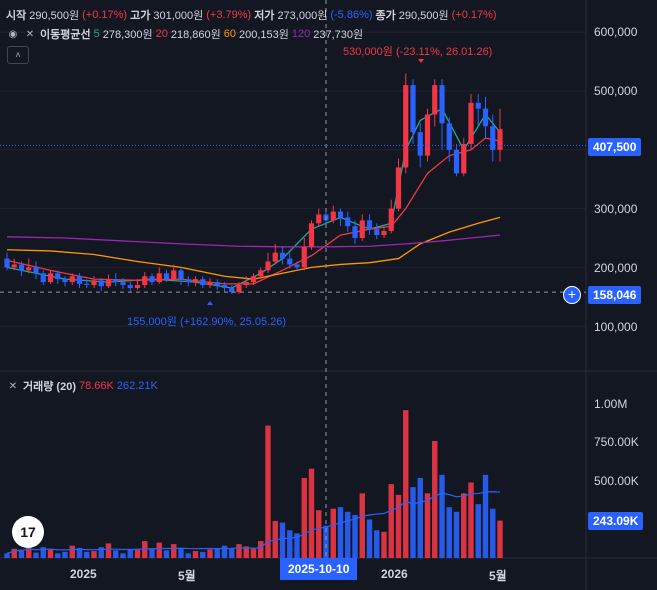 The width and height of the screenshot is (657, 590). Describe the element at coordinates (28, 532) in the screenshot. I see `tradingview-logo: 17` at that location.